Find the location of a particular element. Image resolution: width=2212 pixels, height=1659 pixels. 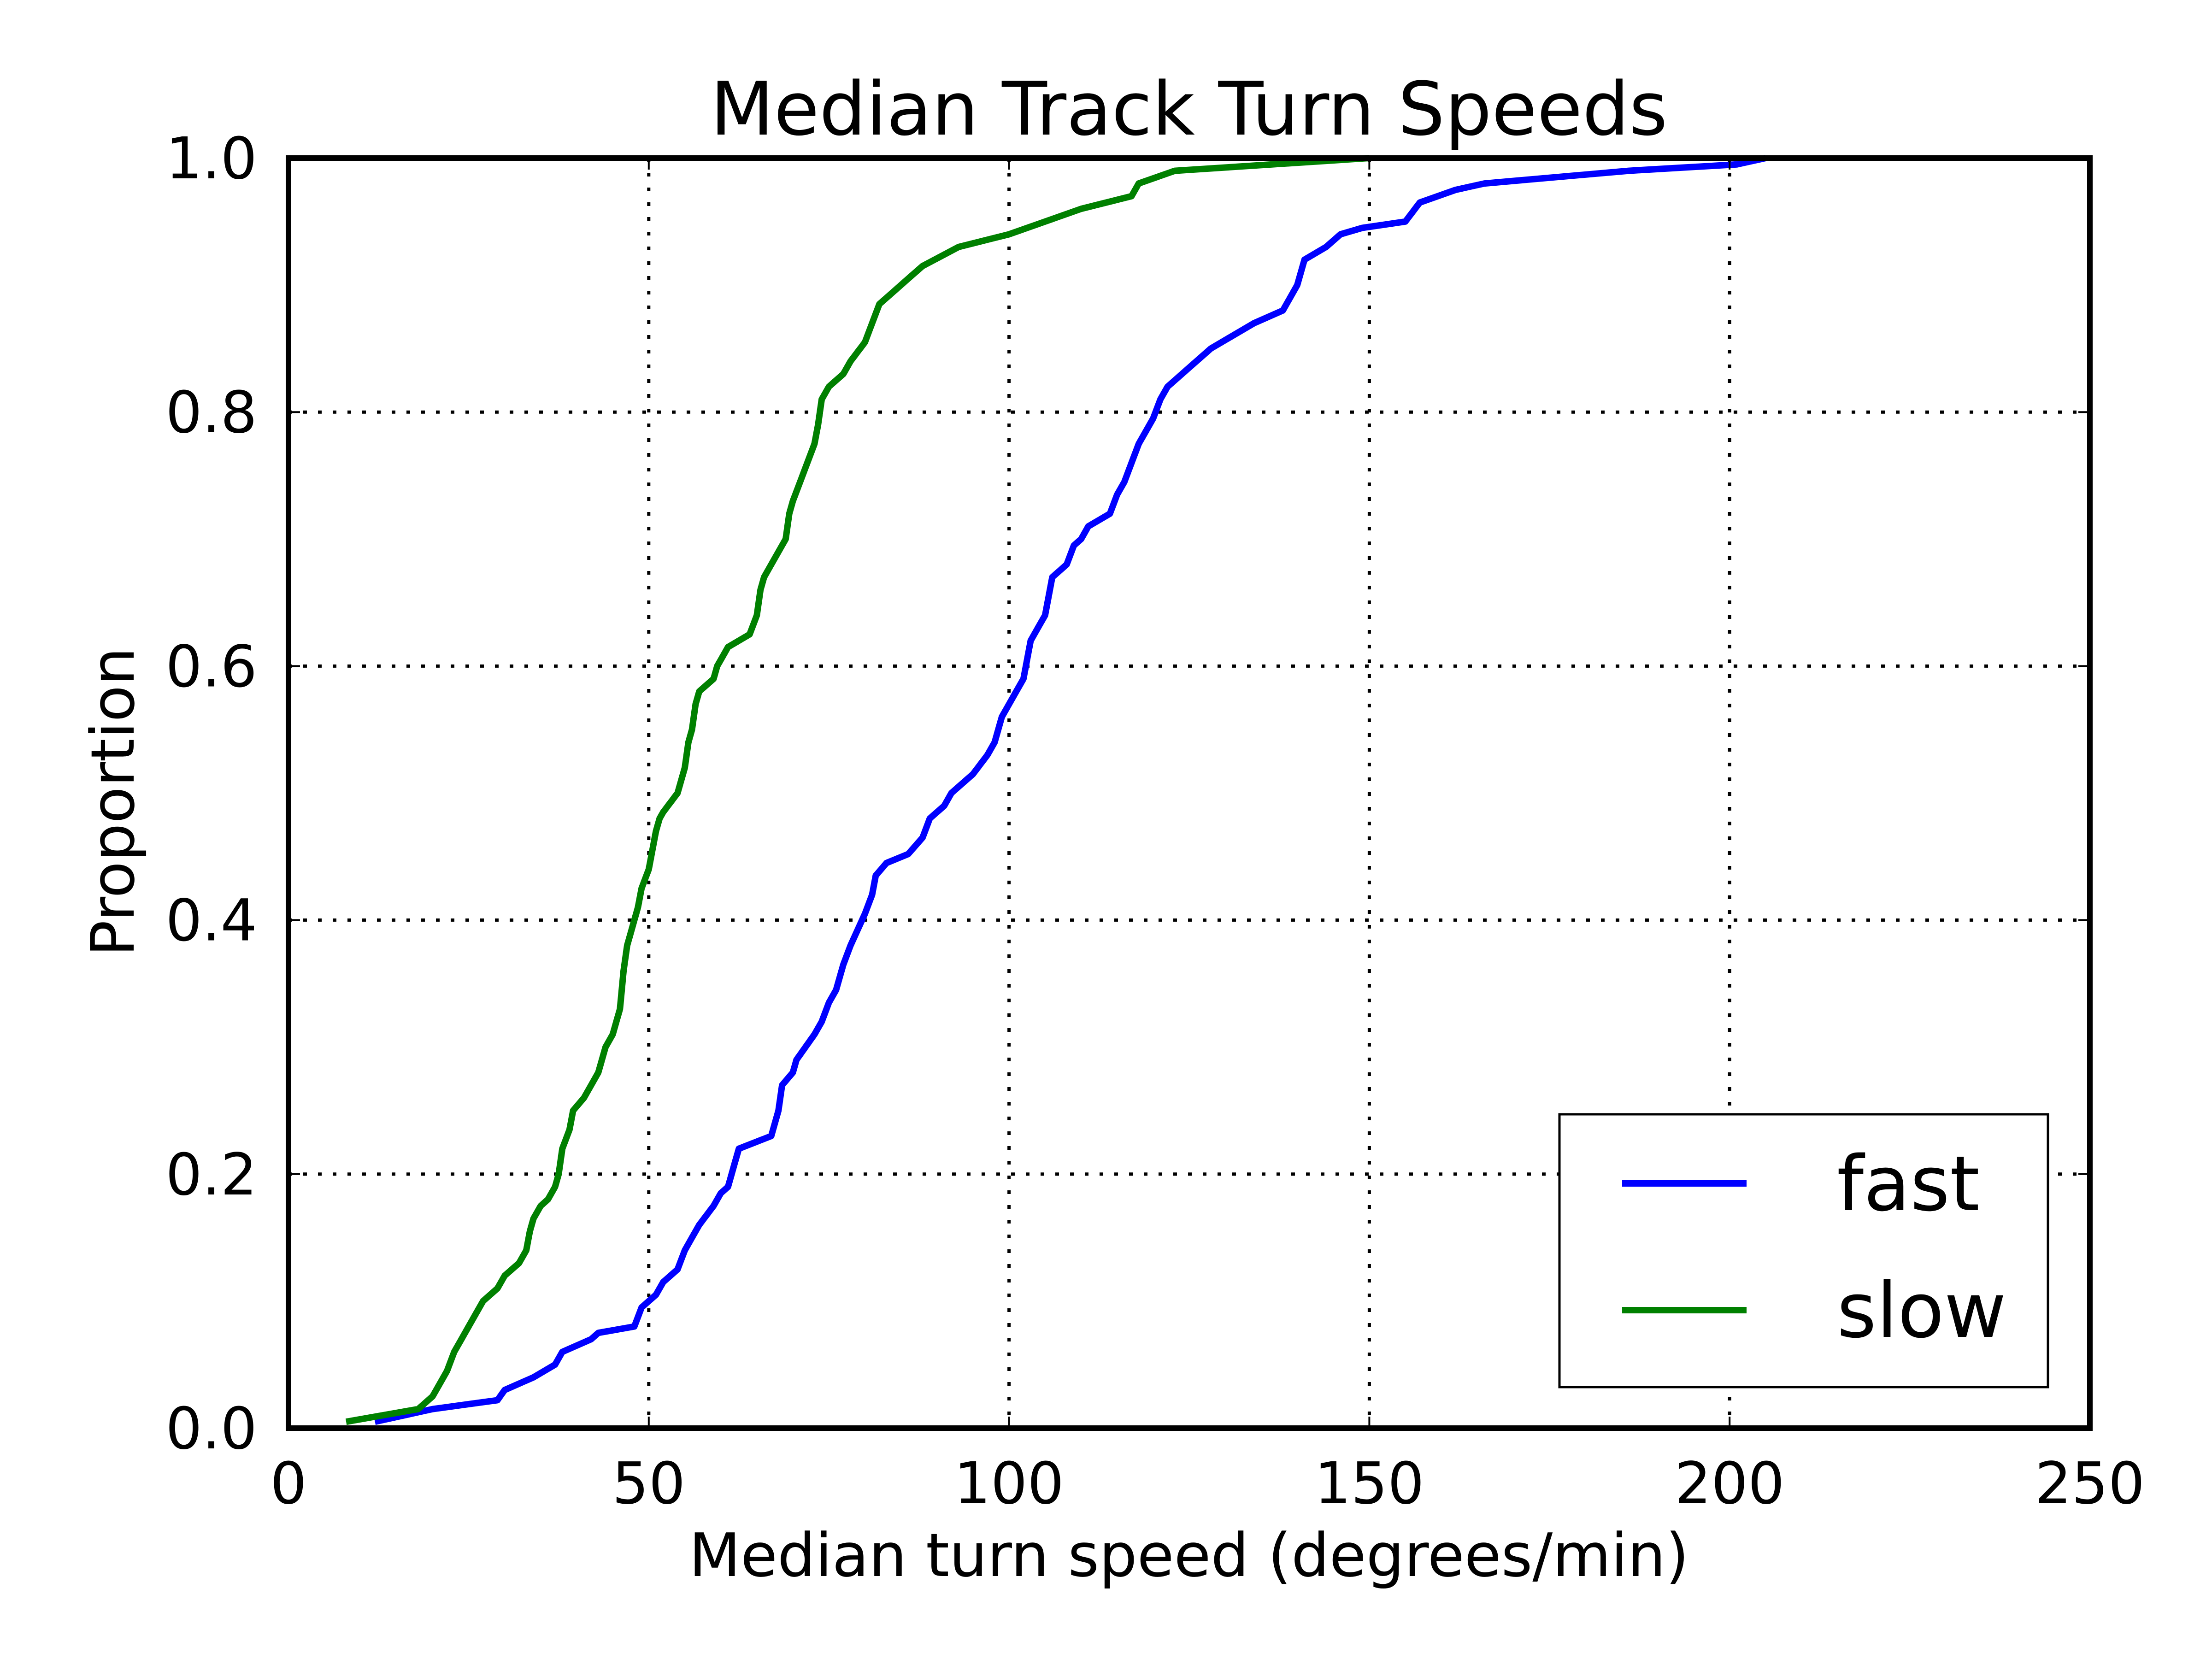

x-axis-label: Median turn speed (degrees/min) is located at coordinates (1189, 1555).